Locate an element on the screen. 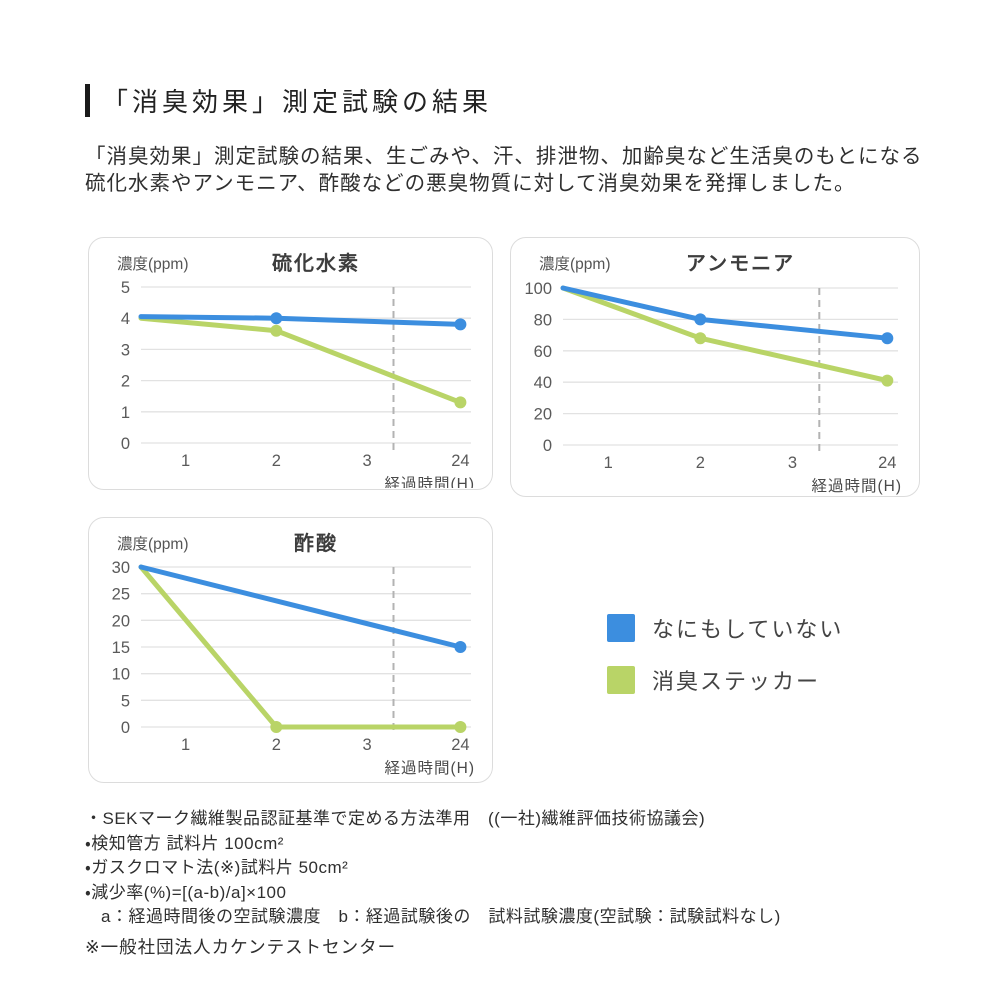 The width and height of the screenshot is (1000, 1000). y-tick-label: 40 is located at coordinates (543, 383).